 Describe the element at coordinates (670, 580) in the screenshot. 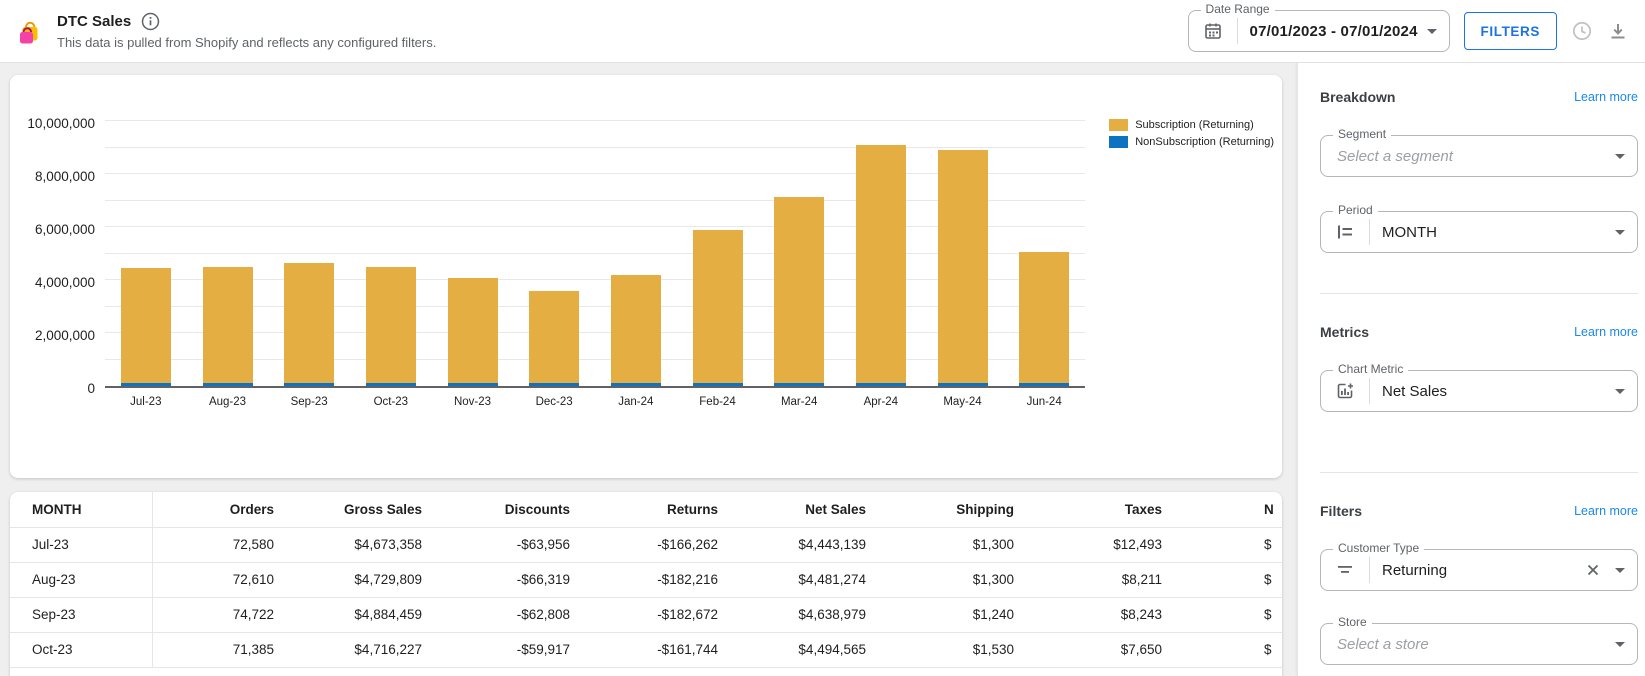

I see `value-cell: -$182,216` at that location.